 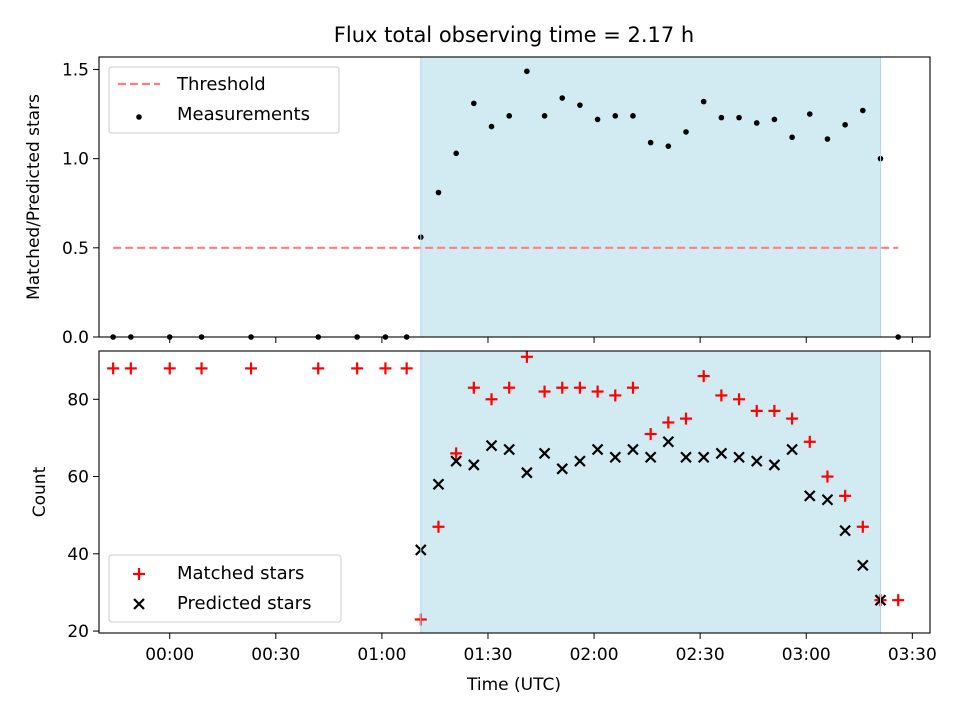 What do you see at coordinates (244, 603) in the screenshot?
I see `legend-predicted-label: Predicted stars` at bounding box center [244, 603].